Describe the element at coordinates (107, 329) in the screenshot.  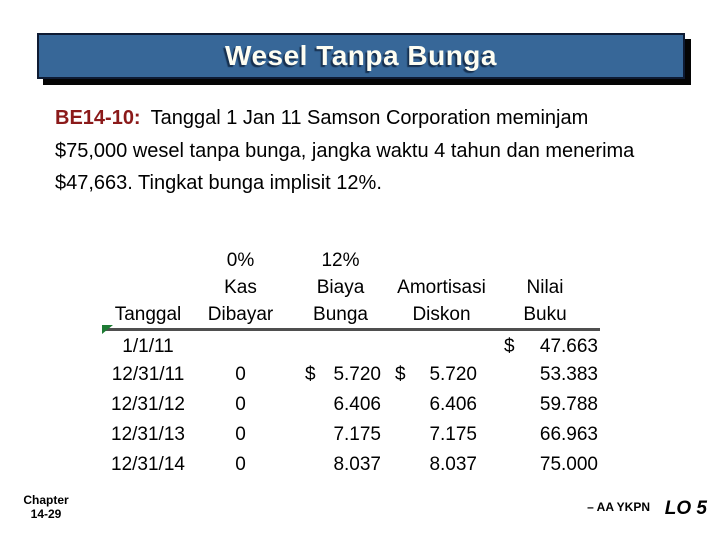
I see `excel-corner-marker-icon` at that location.